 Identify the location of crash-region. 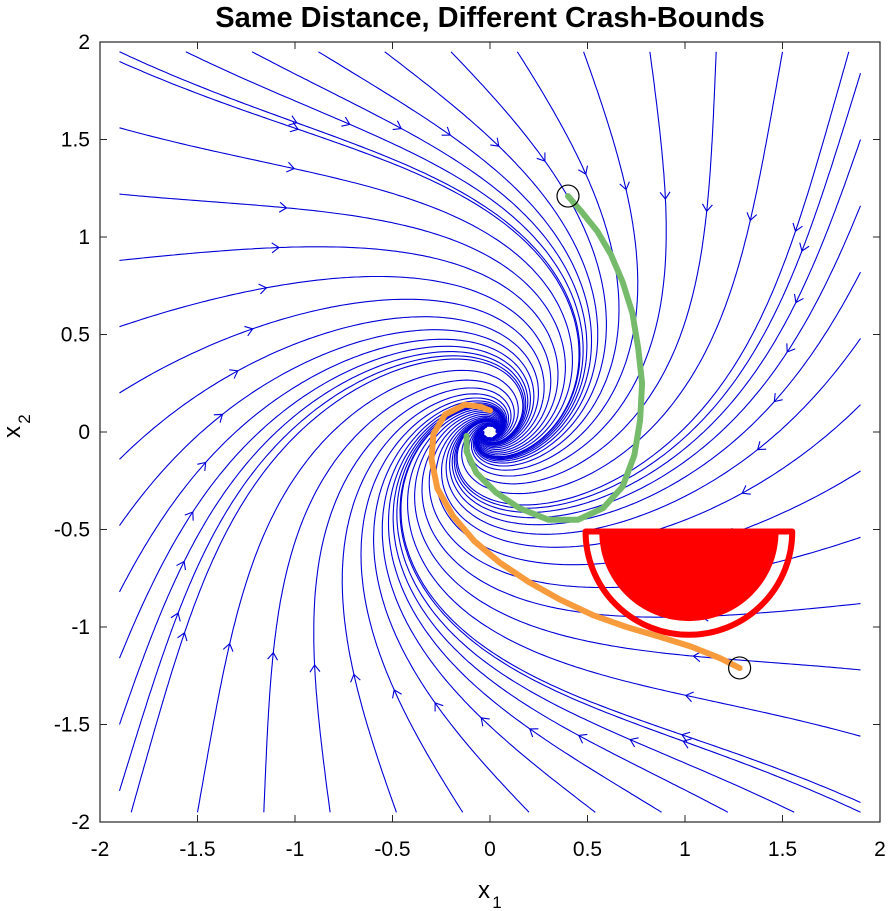
(689, 576).